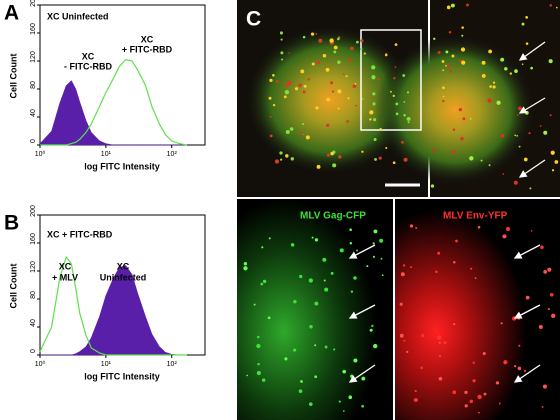  Describe the element at coordinates (65, 266) in the screenshot. I see `annotation: XC` at that location.